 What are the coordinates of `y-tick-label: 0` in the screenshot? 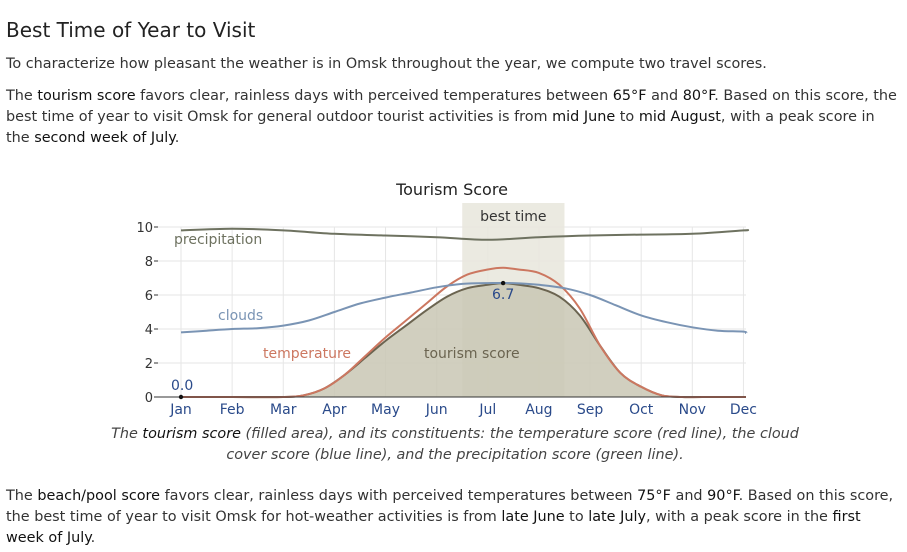 It's located at (149, 398).